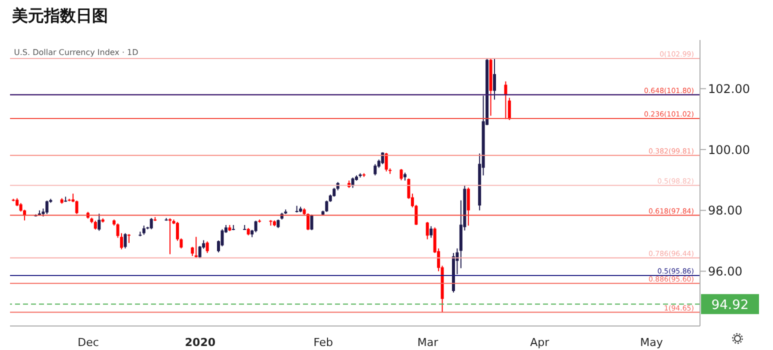 The height and width of the screenshot is (350, 773). What do you see at coordinates (88, 342) in the screenshot?
I see `x-tick-label: Dec` at bounding box center [88, 342].